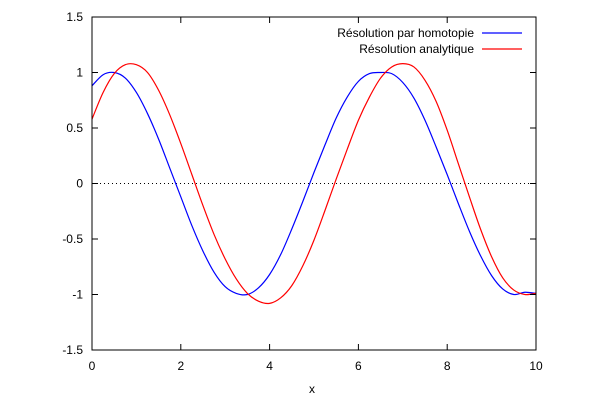 Image resolution: width=600 pixels, height=405 pixels. What do you see at coordinates (72, 239) in the screenshot?
I see `y-tick-label: -0.5` at bounding box center [72, 239].